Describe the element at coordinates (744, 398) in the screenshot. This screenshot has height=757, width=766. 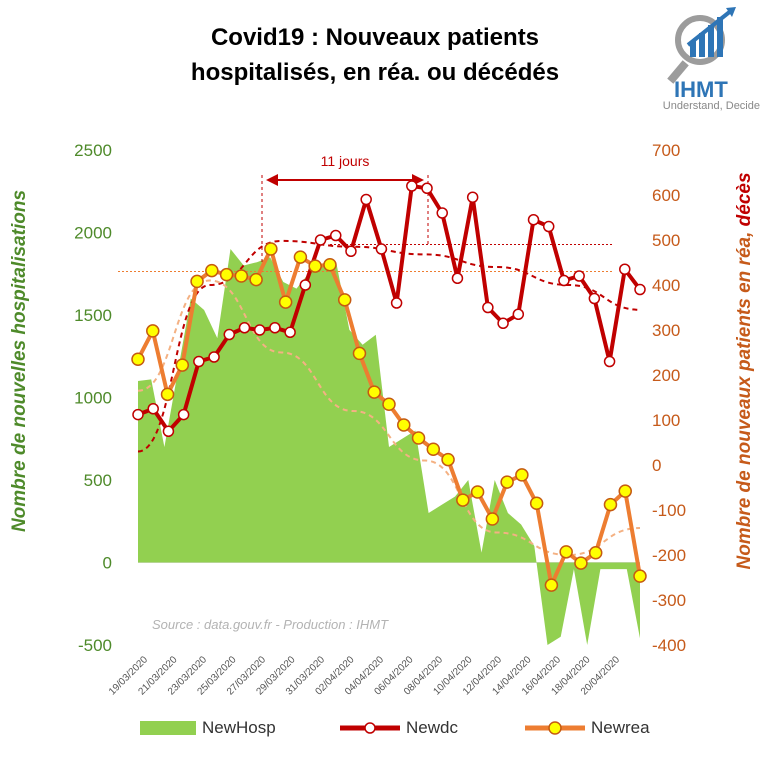
I see `y-axis-right-title-part1: Nombre de nouveaux patients en réa,` at that location.